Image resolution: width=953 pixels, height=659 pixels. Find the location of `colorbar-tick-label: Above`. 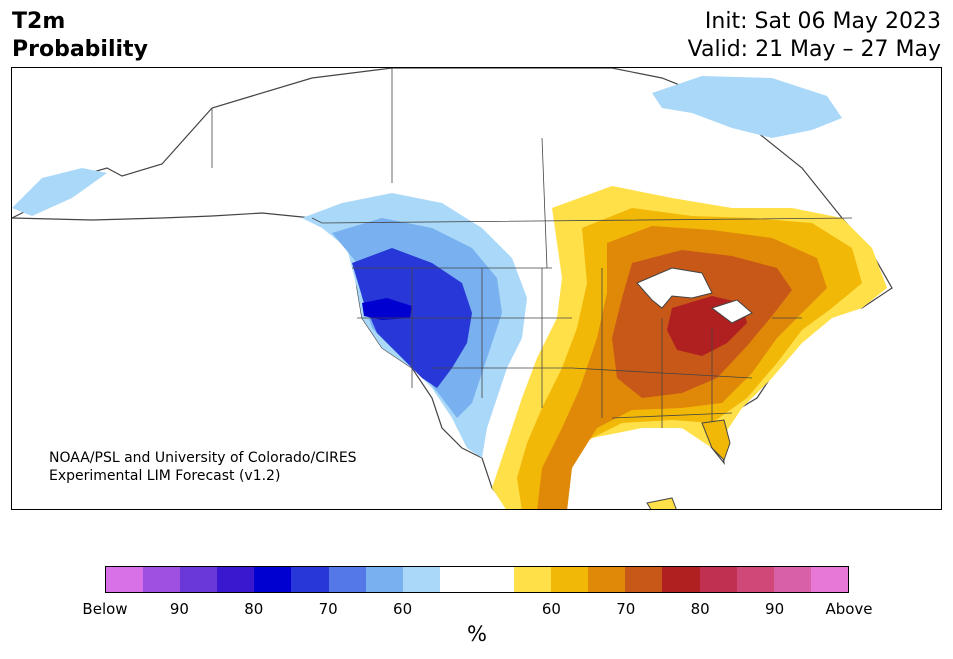

colorbar-tick-label: Above is located at coordinates (849, 609).